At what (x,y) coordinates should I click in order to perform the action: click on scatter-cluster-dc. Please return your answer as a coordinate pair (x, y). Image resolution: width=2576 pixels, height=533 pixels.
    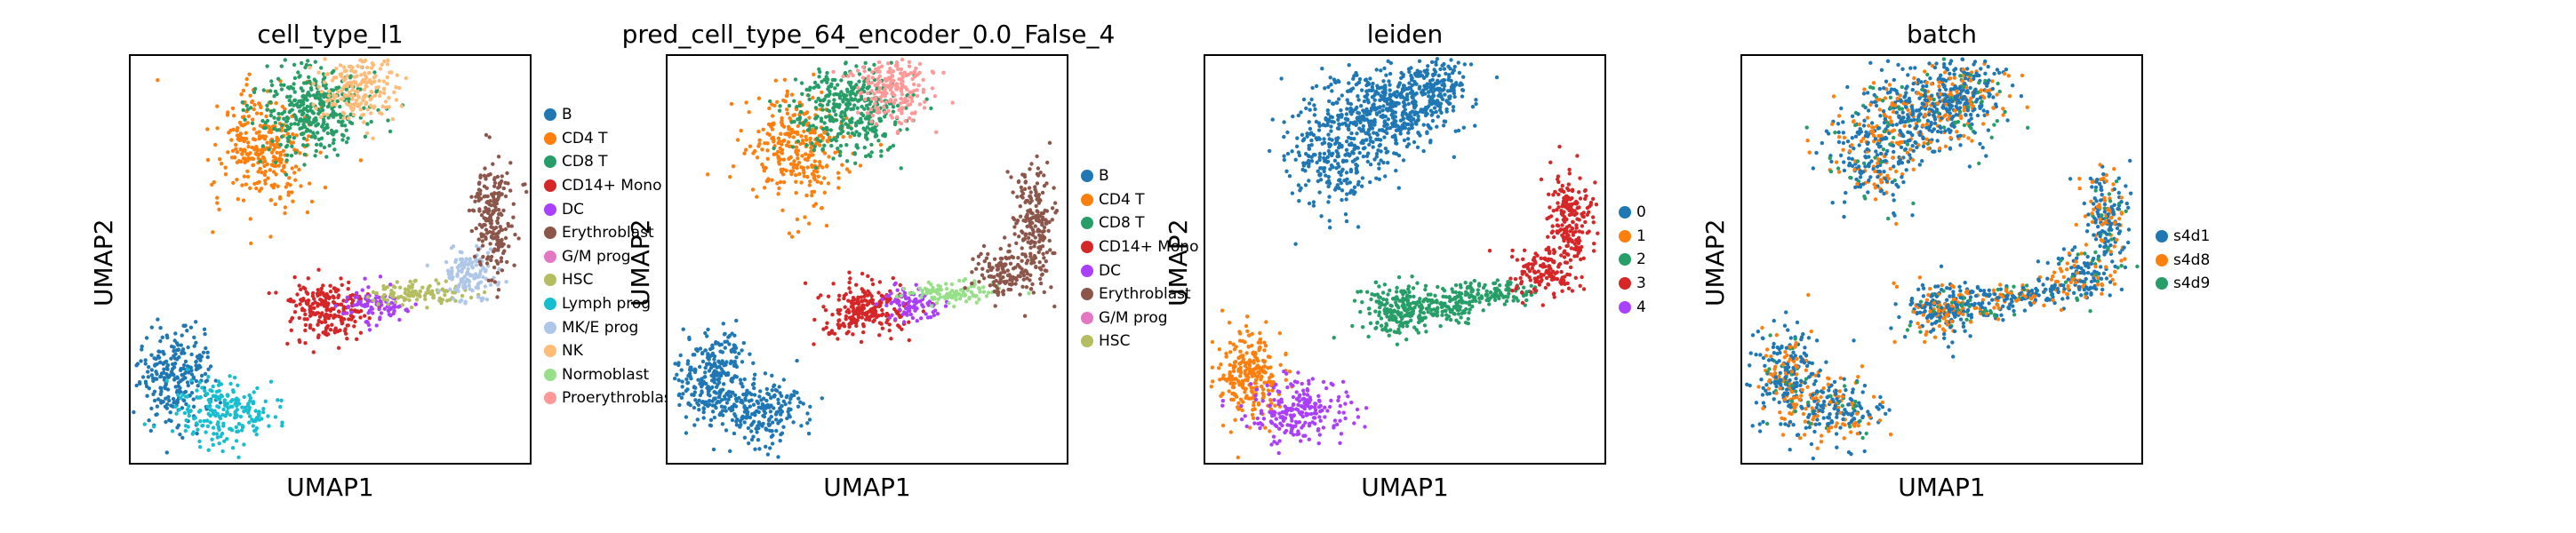
    Looking at the image, I should click on (375, 303).